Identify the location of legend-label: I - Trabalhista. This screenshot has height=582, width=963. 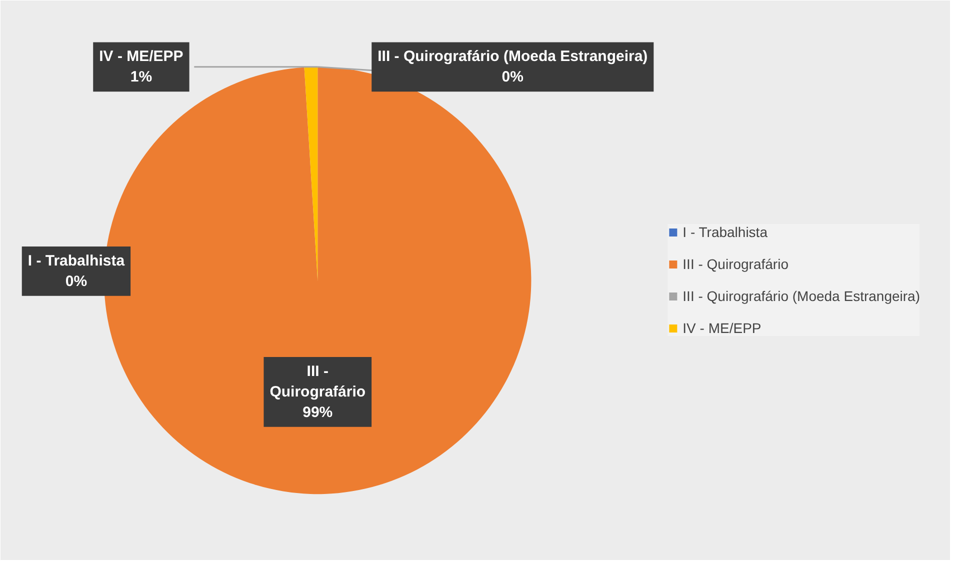
(725, 232).